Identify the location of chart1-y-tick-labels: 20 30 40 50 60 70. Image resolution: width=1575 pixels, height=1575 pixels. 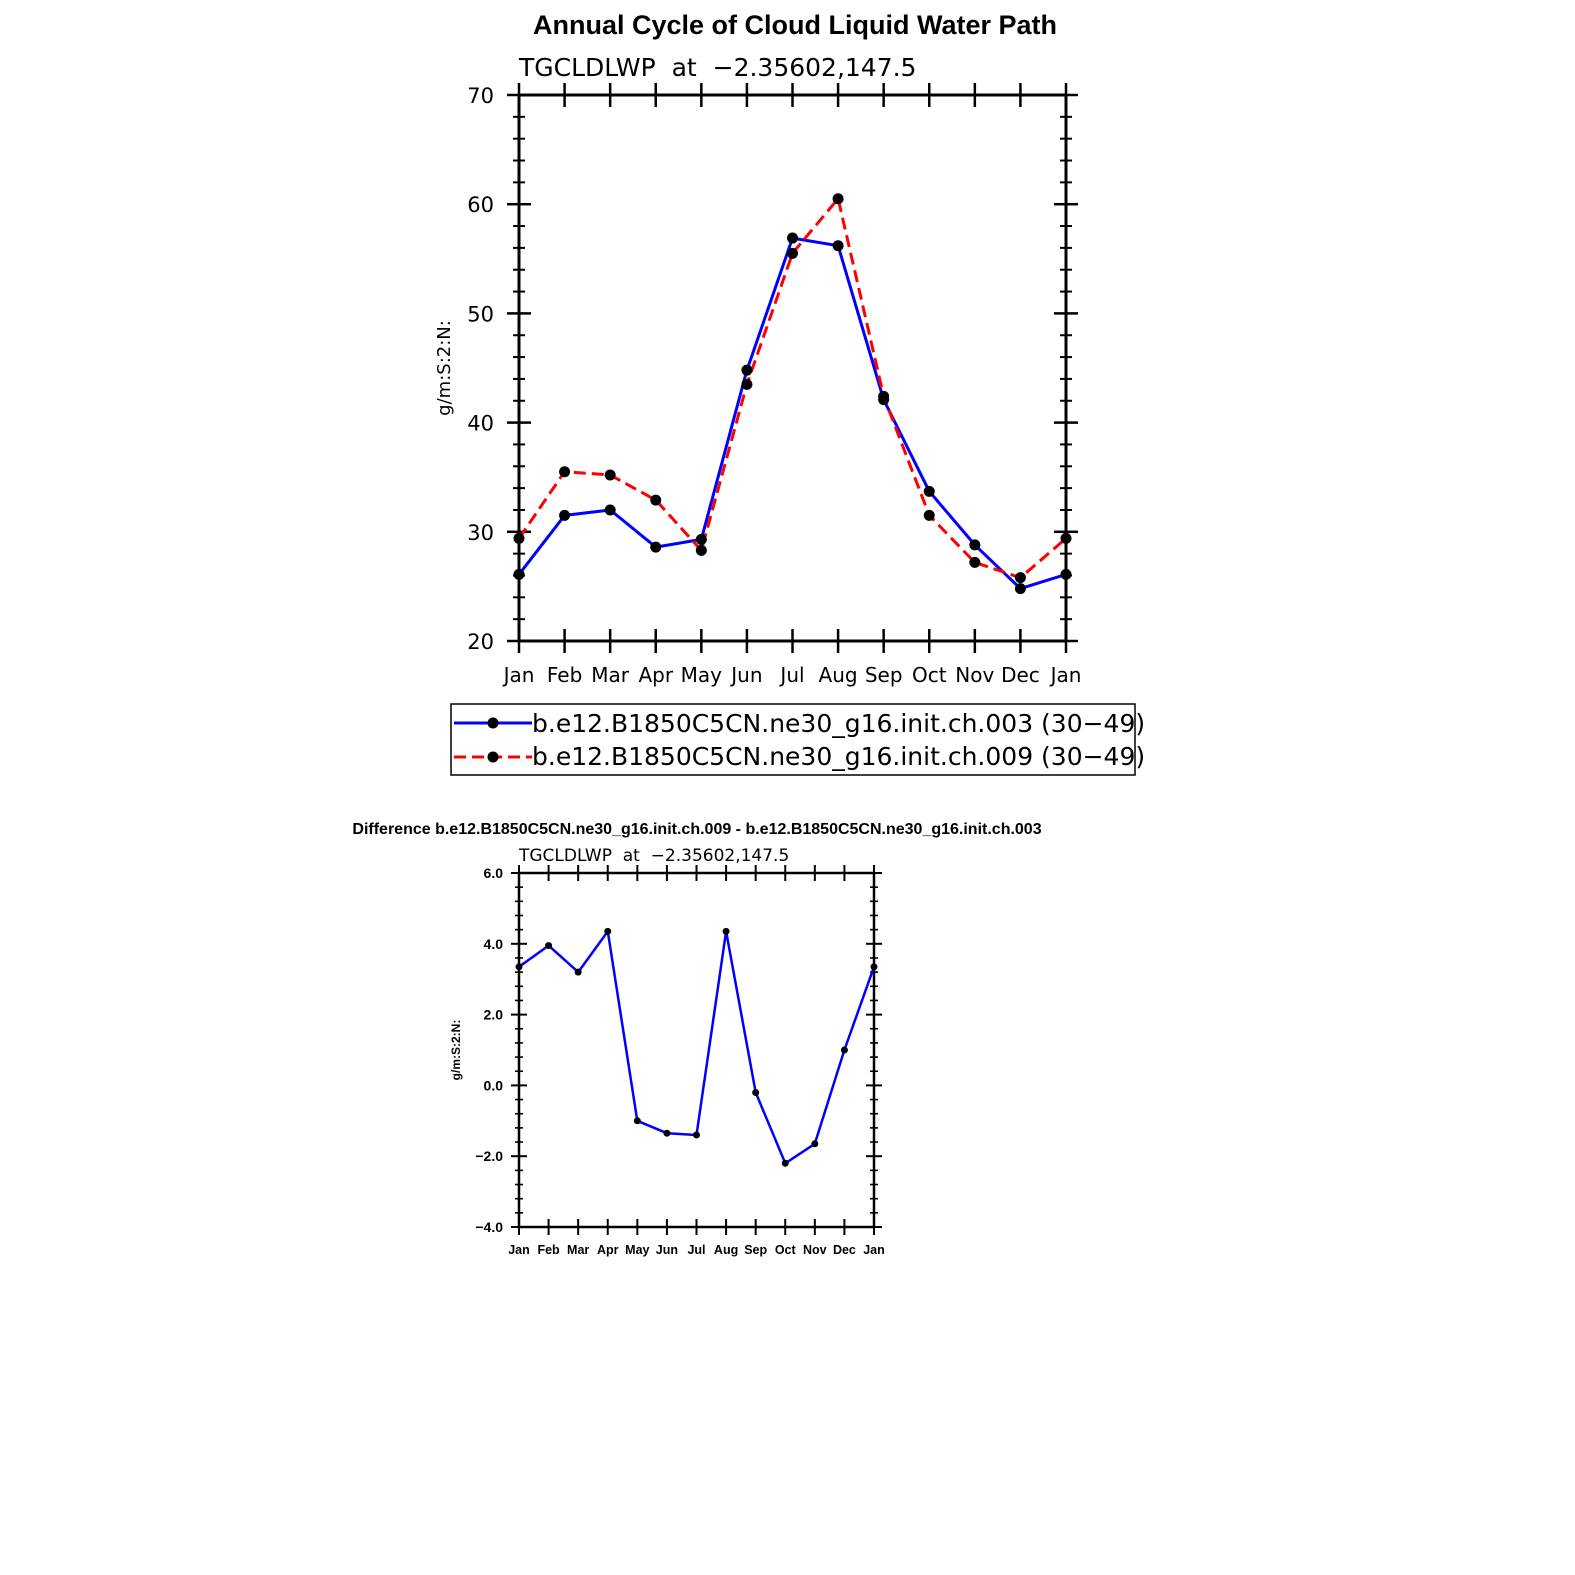
(480, 369).